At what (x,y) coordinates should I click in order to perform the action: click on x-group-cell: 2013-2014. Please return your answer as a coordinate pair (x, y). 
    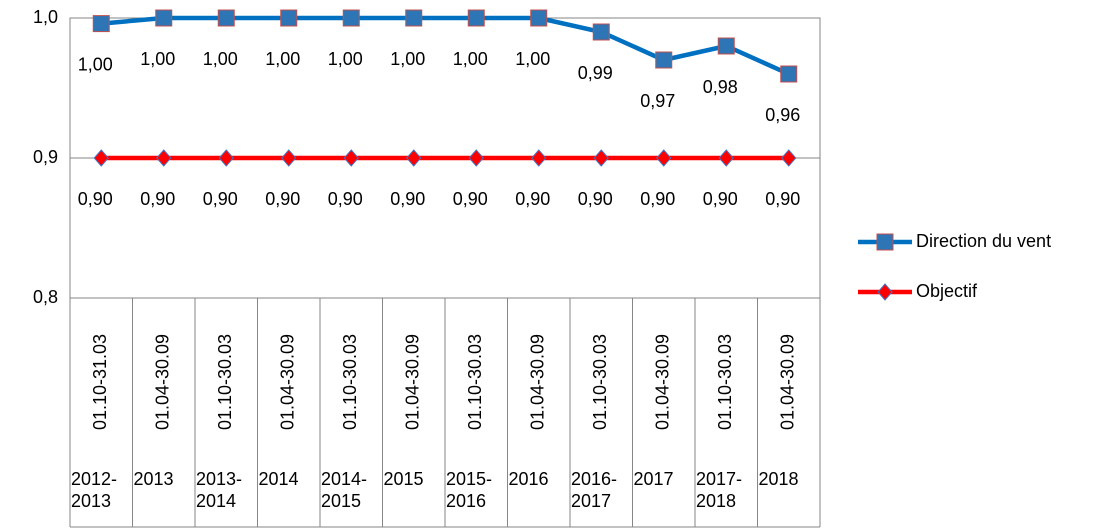
    Looking at the image, I should click on (219, 490).